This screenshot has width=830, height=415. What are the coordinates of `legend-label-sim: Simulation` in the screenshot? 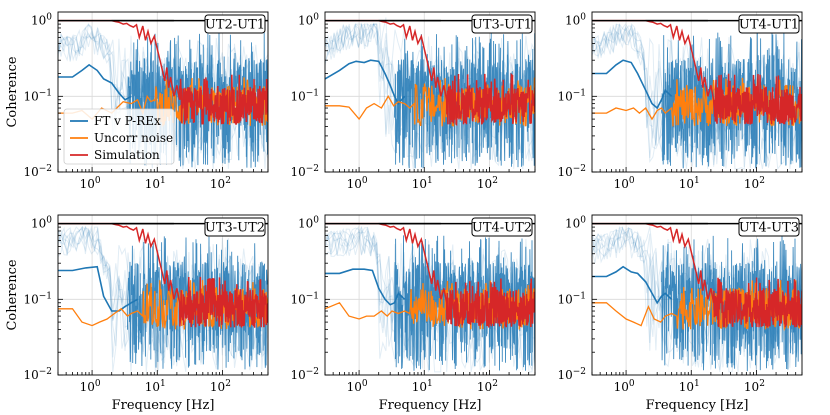 It's located at (127, 155).